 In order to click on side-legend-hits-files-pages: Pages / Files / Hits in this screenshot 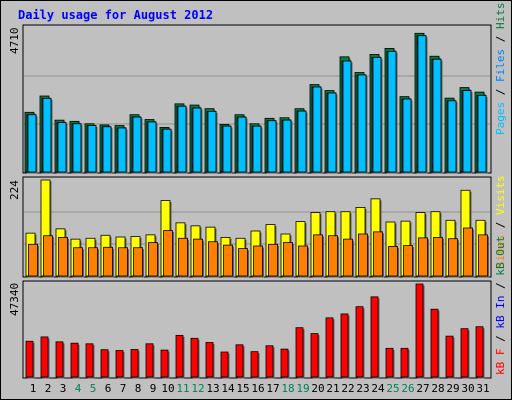, I will do `click(500, 69)`.